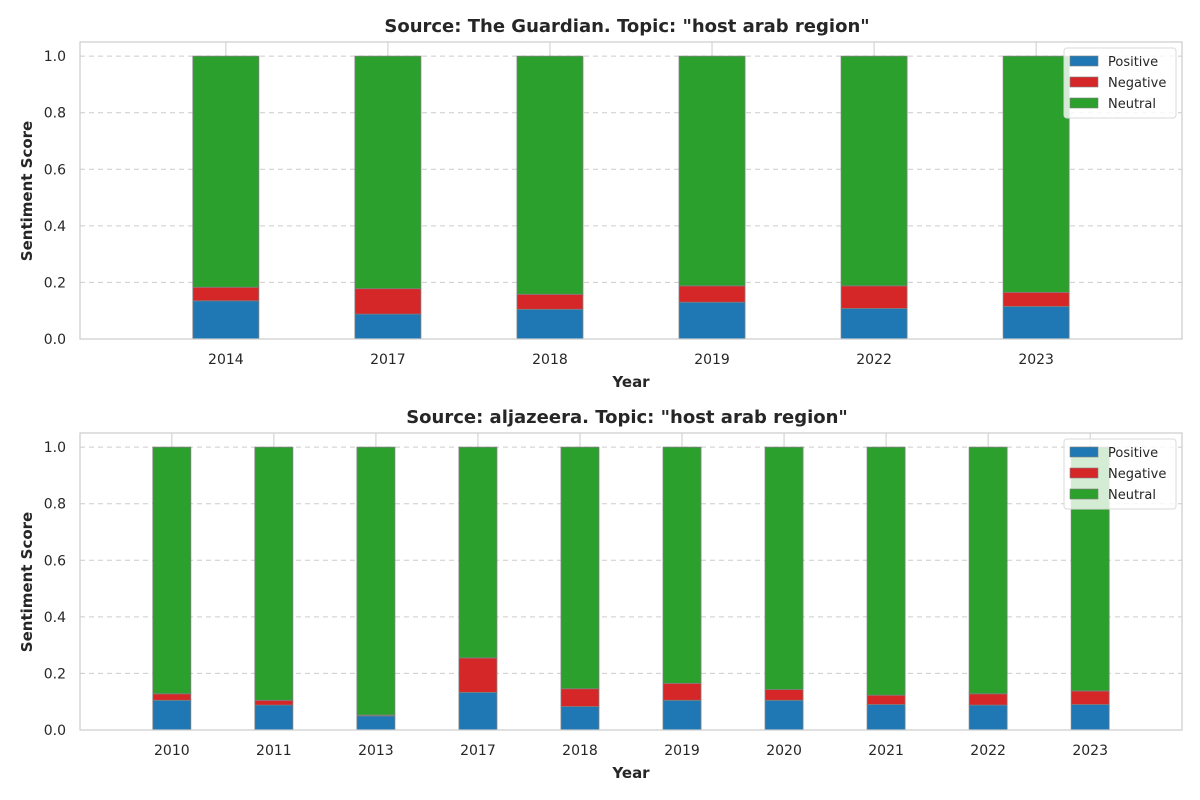 This screenshot has height=800, width=1200. I want to click on bar-positive-2010, so click(172, 715).